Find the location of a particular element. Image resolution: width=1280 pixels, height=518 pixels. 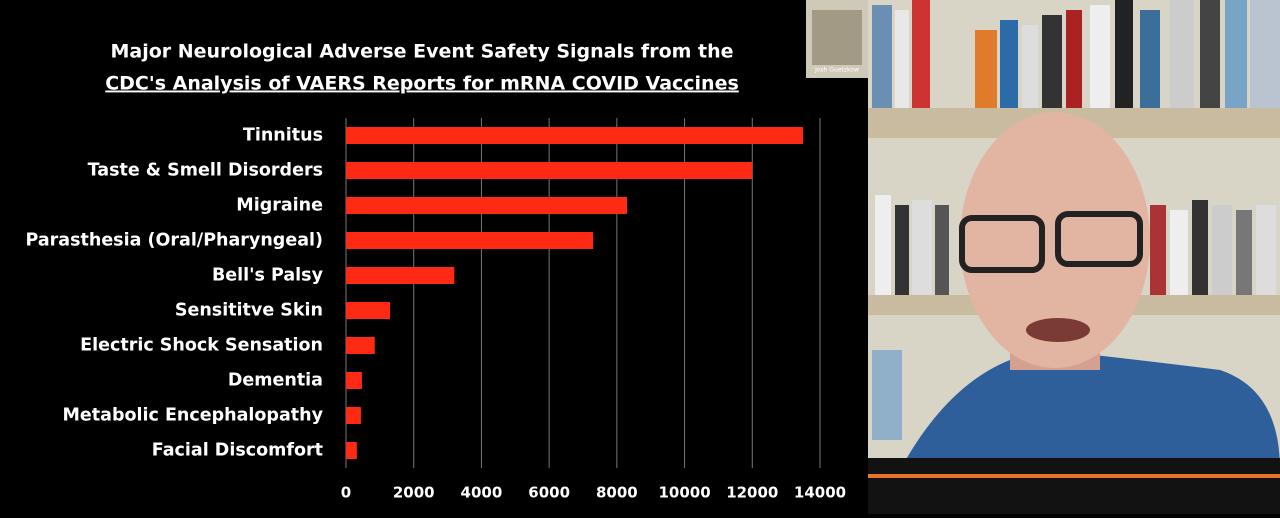

mouth is located at coordinates (1058, 330).